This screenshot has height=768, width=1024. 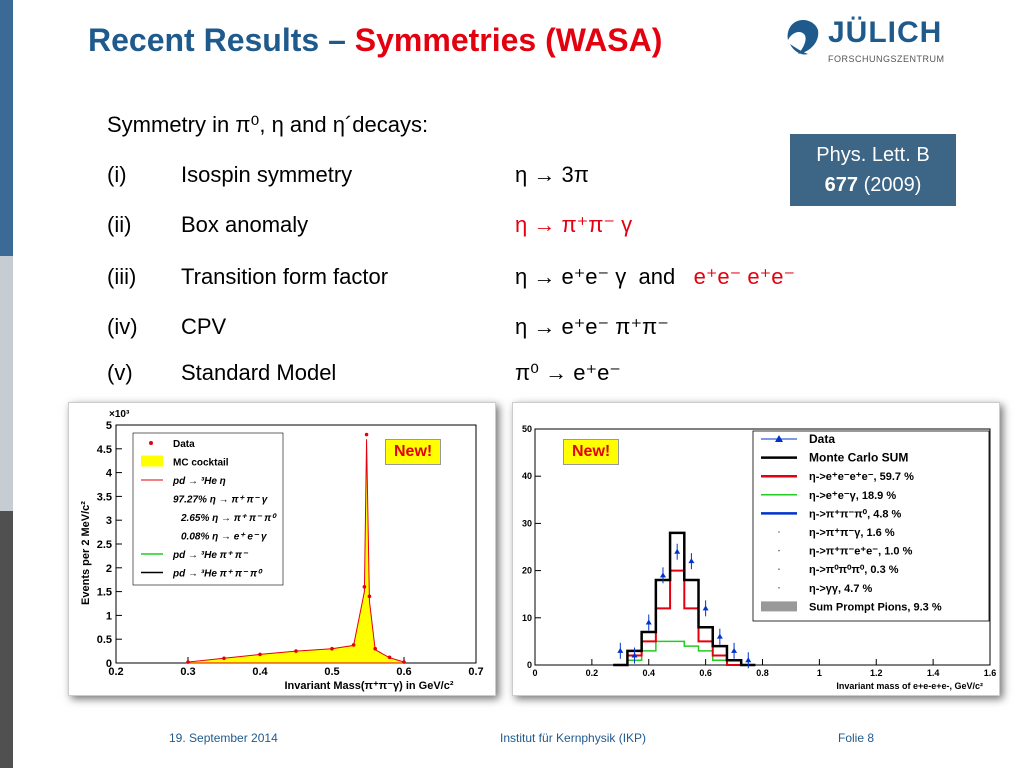 What do you see at coordinates (892, 185) in the screenshot?
I see `reference-year: (2009)` at bounding box center [892, 185].